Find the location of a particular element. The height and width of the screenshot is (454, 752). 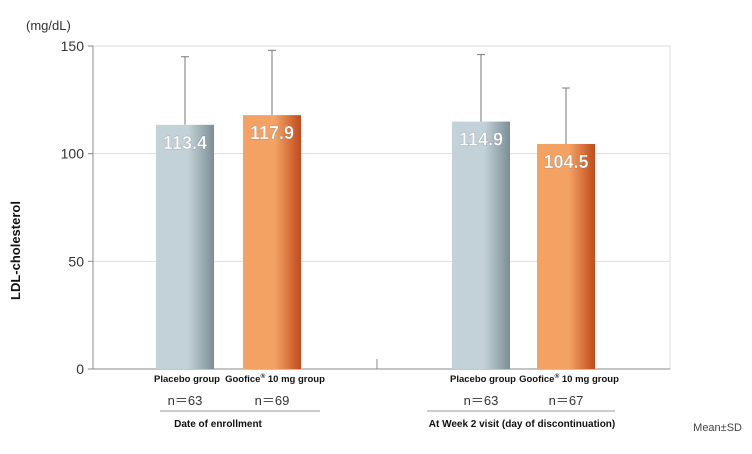

bar-n-label: n＝69 is located at coordinates (272, 400).